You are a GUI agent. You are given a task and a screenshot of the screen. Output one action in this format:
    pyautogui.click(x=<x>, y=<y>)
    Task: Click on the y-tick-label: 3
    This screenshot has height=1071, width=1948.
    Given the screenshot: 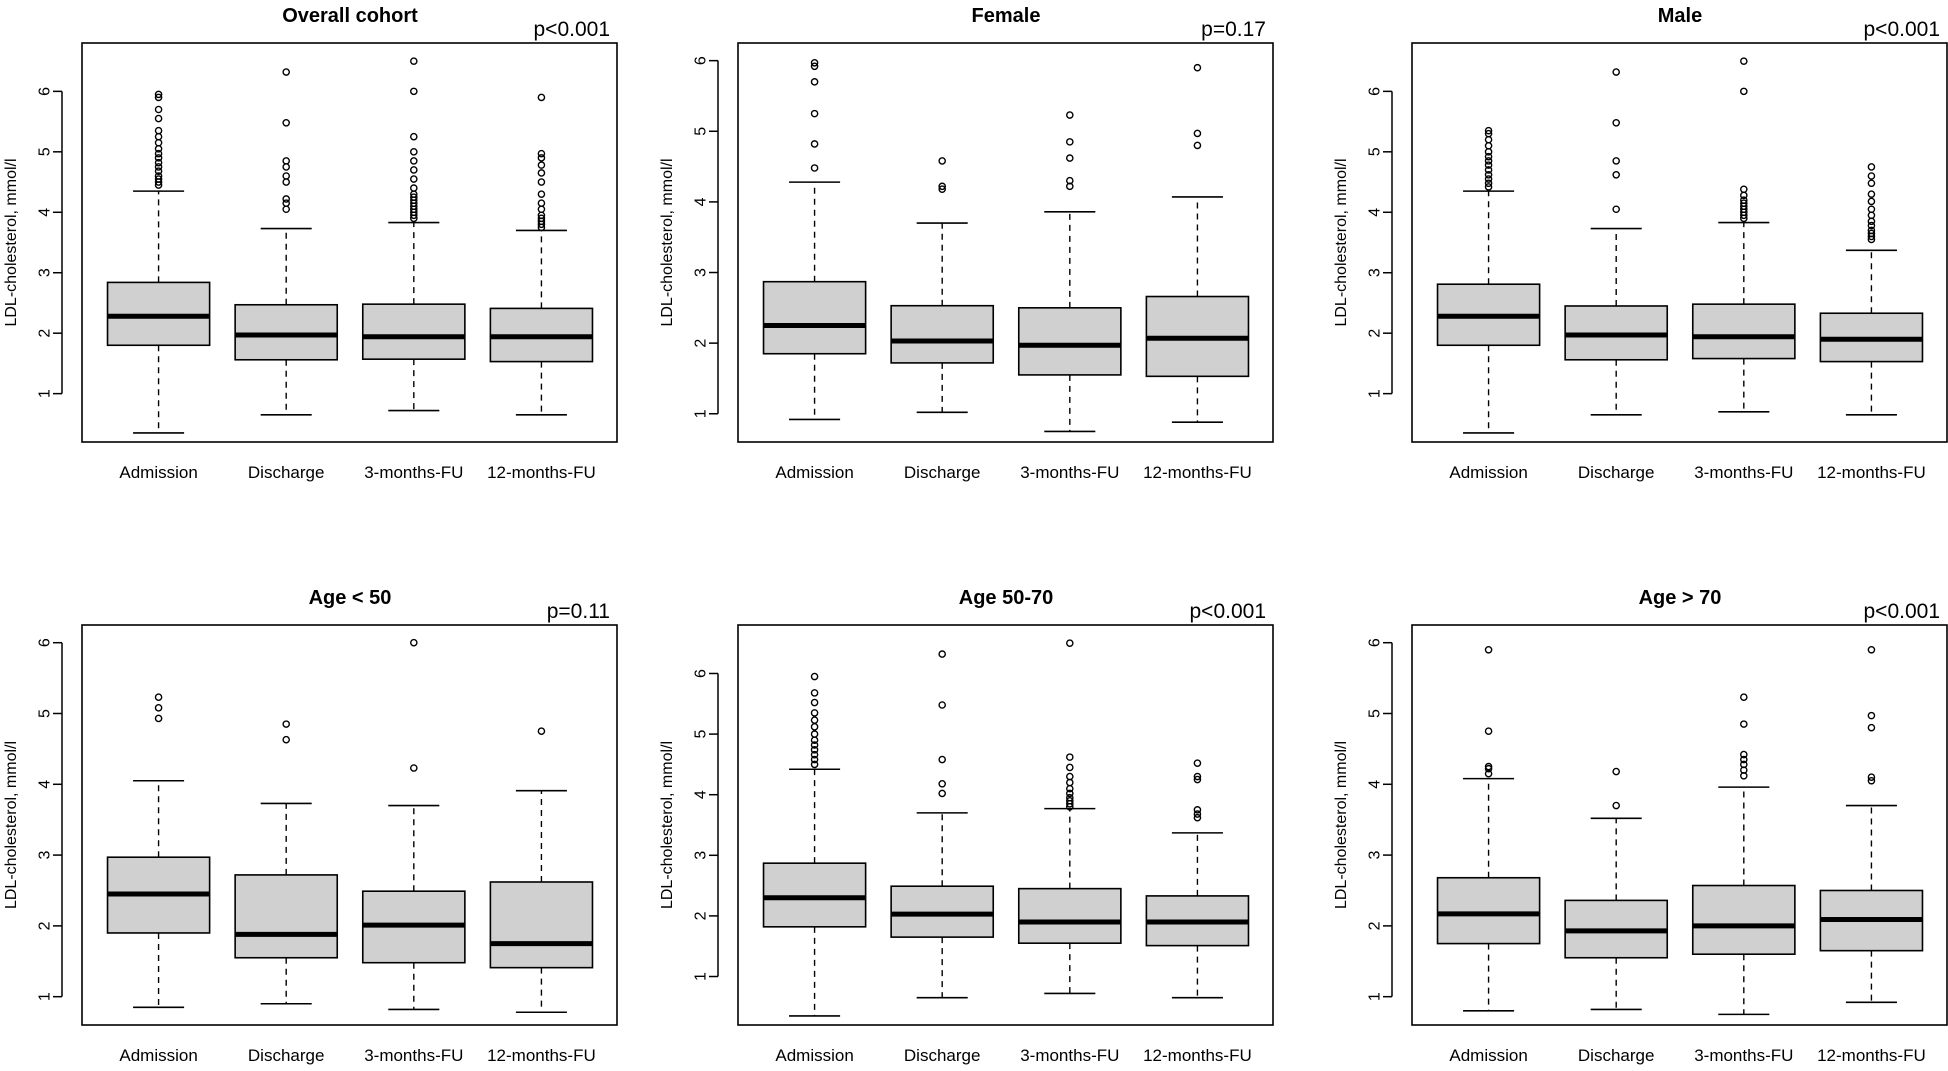 What is the action you would take?
    pyautogui.click(x=701, y=855)
    